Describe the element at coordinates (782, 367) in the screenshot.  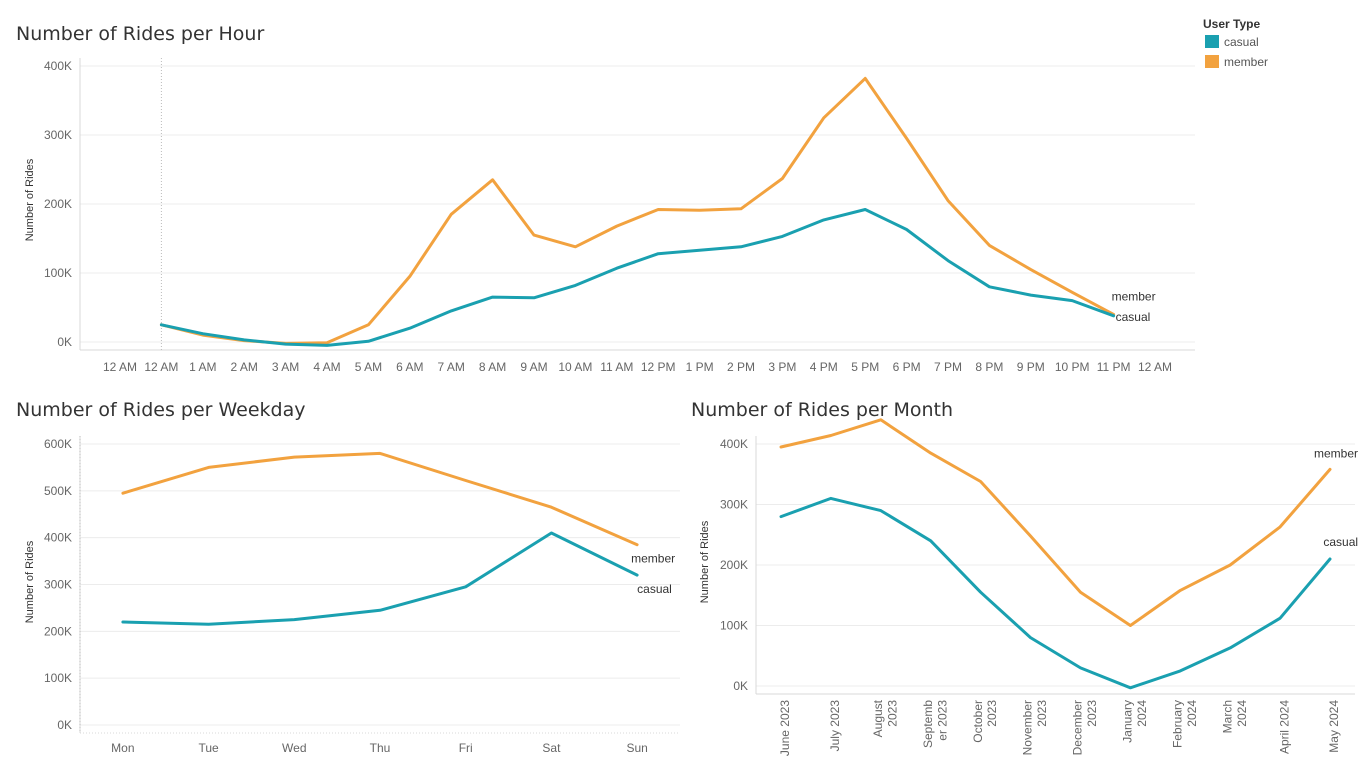
I see `x-tick-label: 3 PM` at that location.